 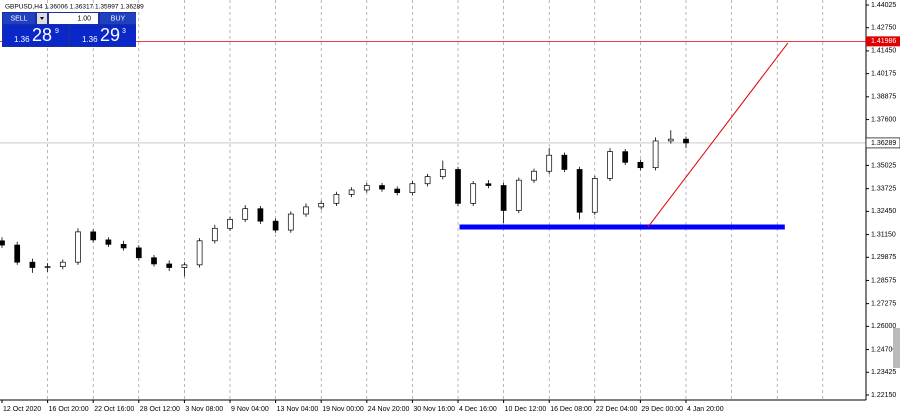 What do you see at coordinates (705, 409) in the screenshot?
I see `x-tick-label: 4 Jan 20:00` at bounding box center [705, 409].